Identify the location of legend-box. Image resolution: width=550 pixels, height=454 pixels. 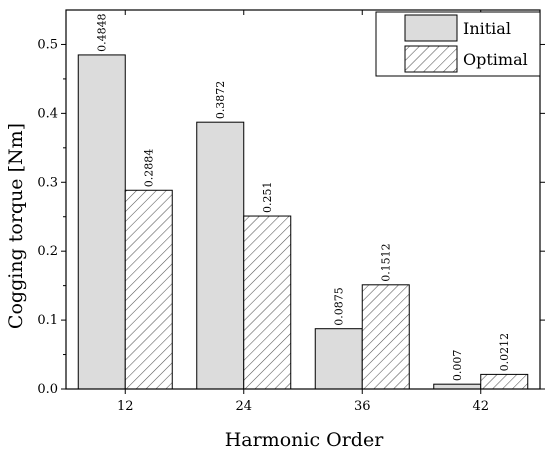
(458, 44).